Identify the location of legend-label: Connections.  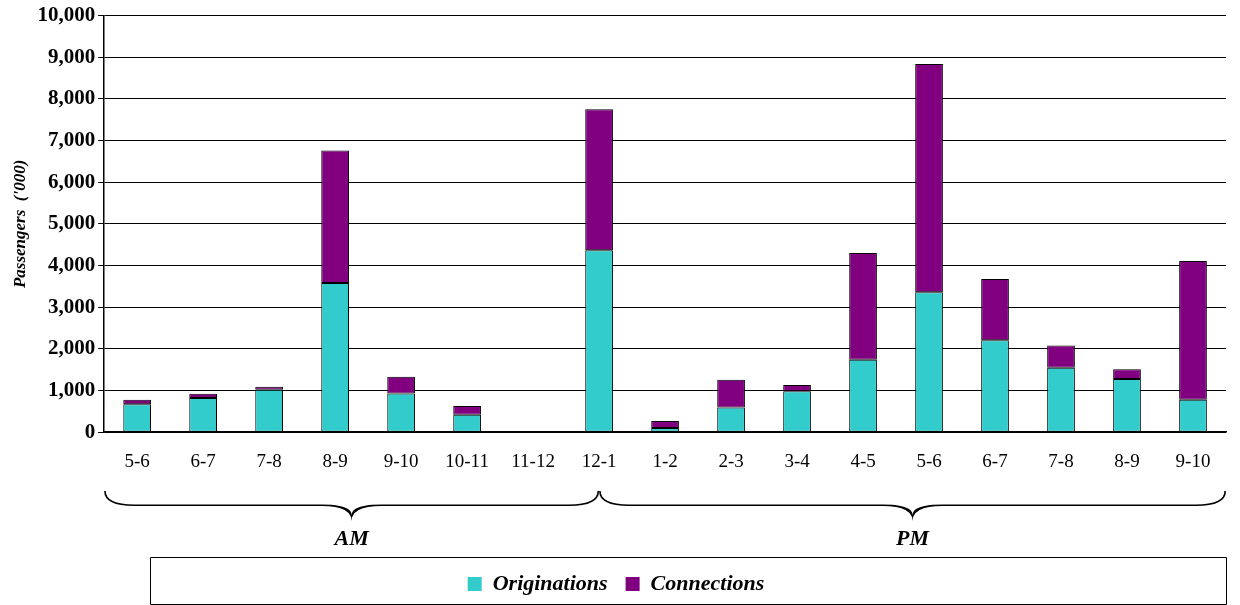
(707, 582).